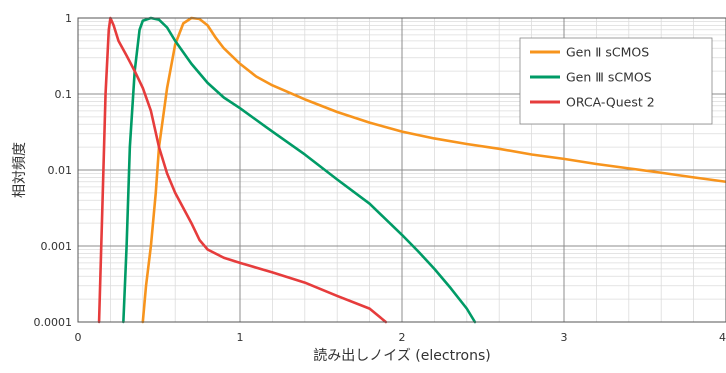 Image resolution: width=726 pixels, height=373 pixels. Describe the element at coordinates (401, 355) in the screenshot. I see `x-axis-title: 読み出しノイズ (electrons)` at that location.